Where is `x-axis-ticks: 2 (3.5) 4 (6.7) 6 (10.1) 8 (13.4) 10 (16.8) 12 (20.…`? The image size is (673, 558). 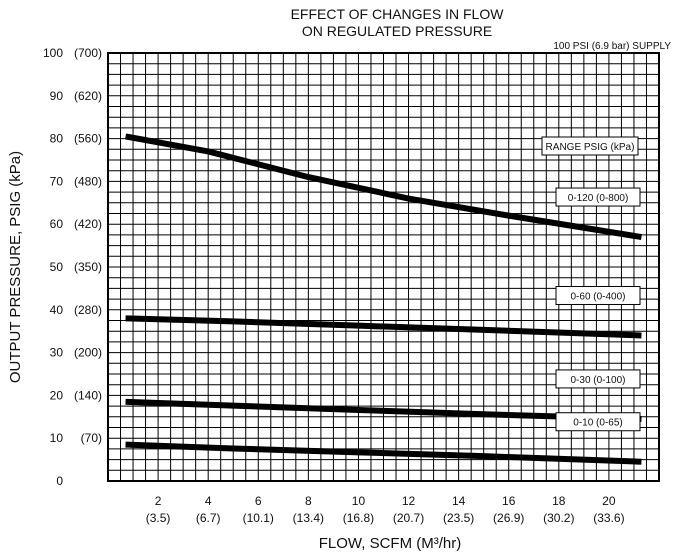 x-axis-ticks: 2 (3.5) 4 (6.7) 6 (10.1) 8 (13.4) 10 (16.8) 12 (20.… is located at coordinates (385, 509).